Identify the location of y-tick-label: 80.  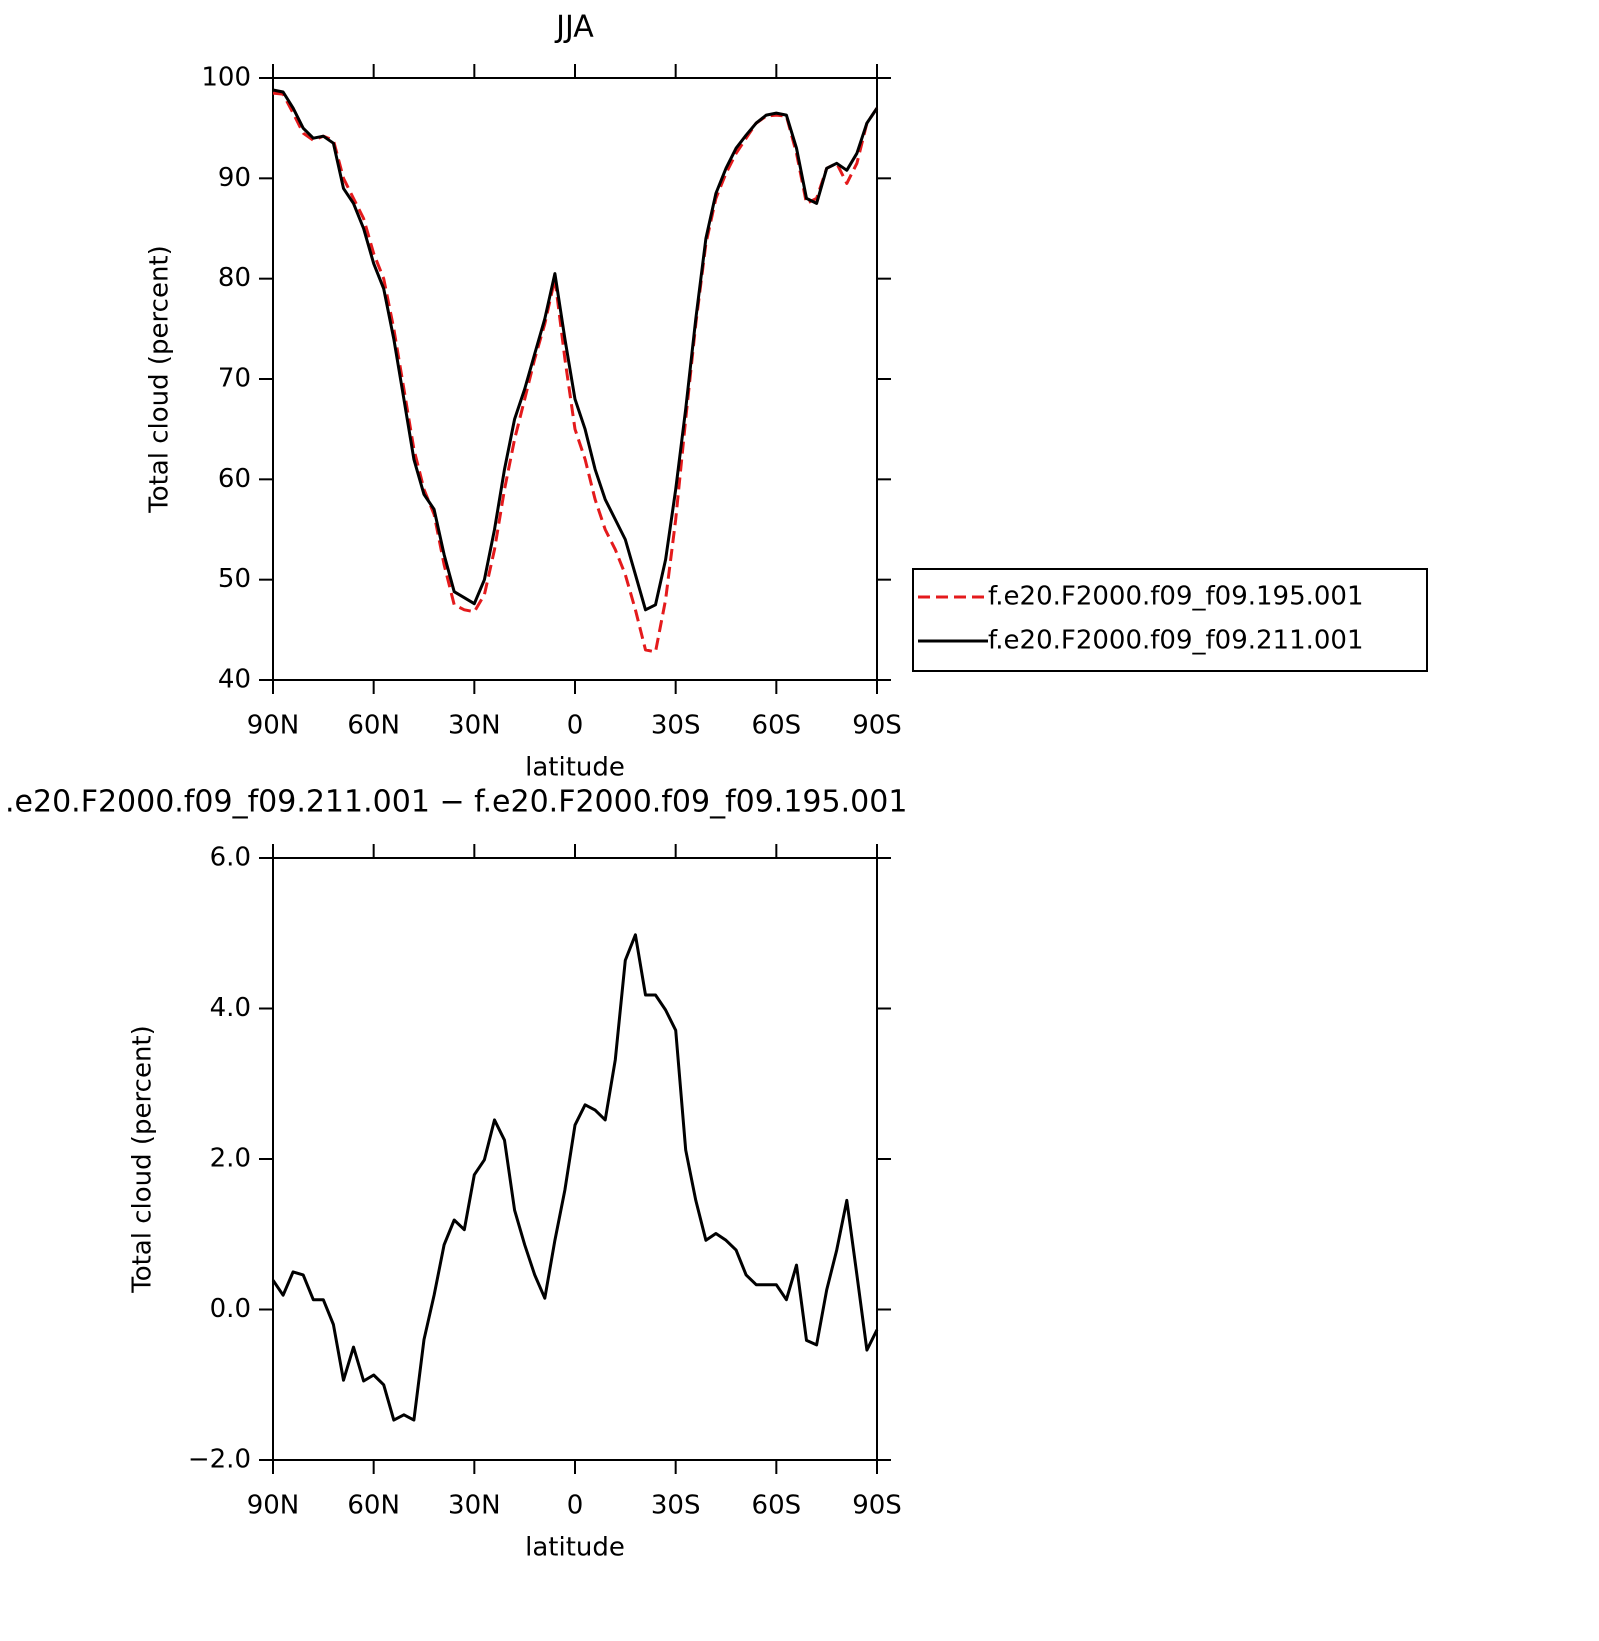
(234, 278).